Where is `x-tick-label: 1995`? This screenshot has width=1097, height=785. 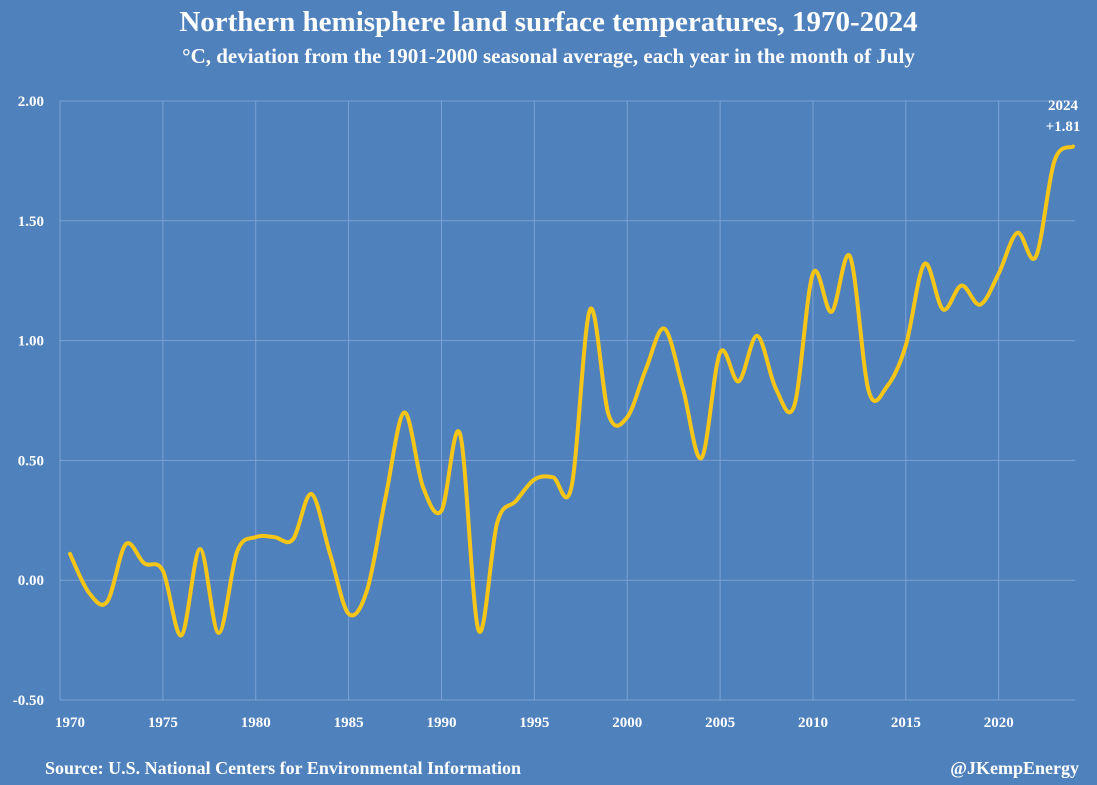 x-tick-label: 1995 is located at coordinates (534, 723).